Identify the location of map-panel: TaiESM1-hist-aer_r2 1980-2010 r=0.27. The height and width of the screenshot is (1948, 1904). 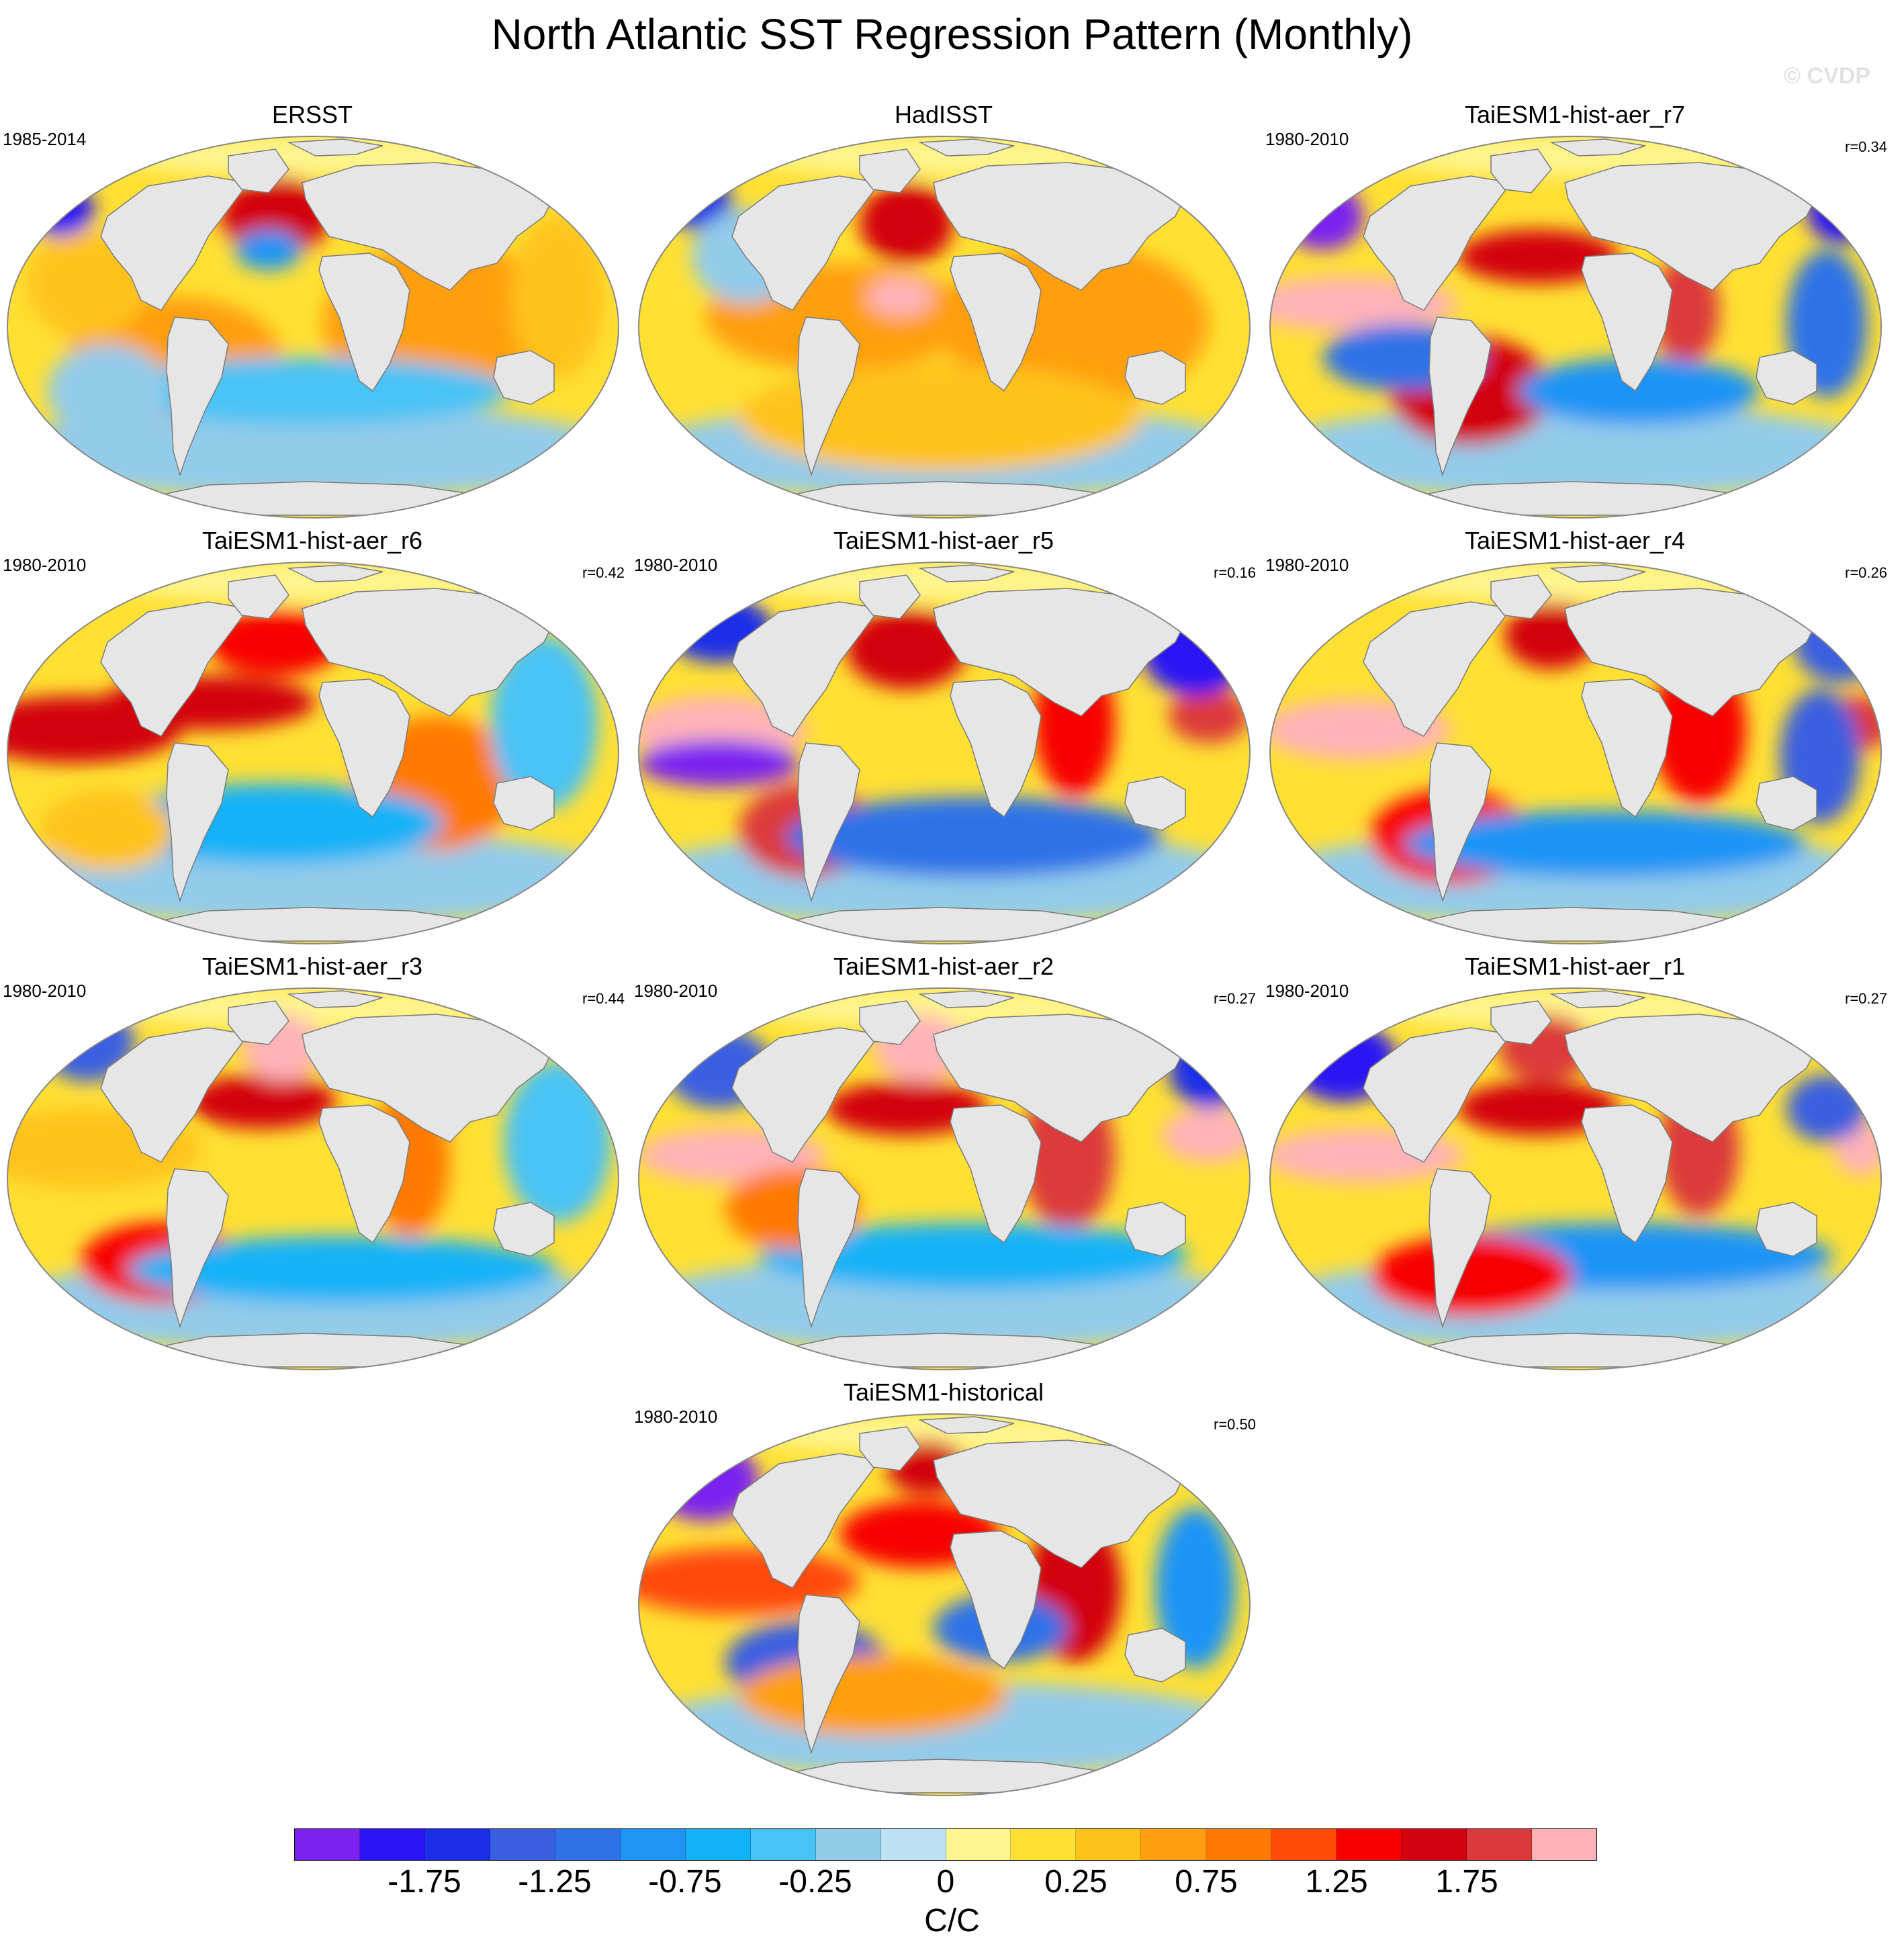
(943, 1162).